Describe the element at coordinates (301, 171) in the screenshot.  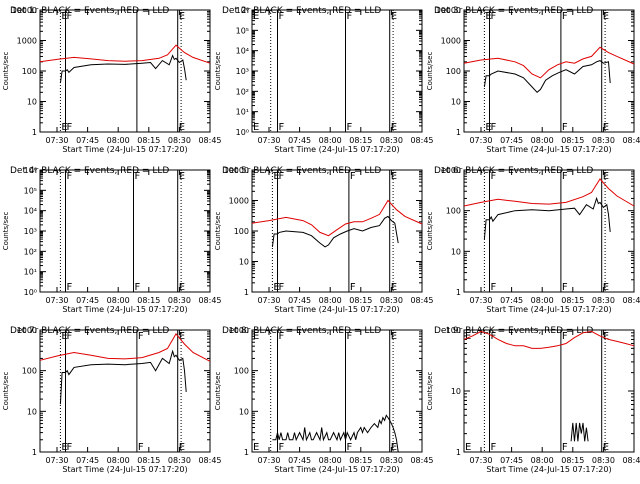
I see `chart-title: Det 5r BLACK = Events, RED = LLD` at that location.